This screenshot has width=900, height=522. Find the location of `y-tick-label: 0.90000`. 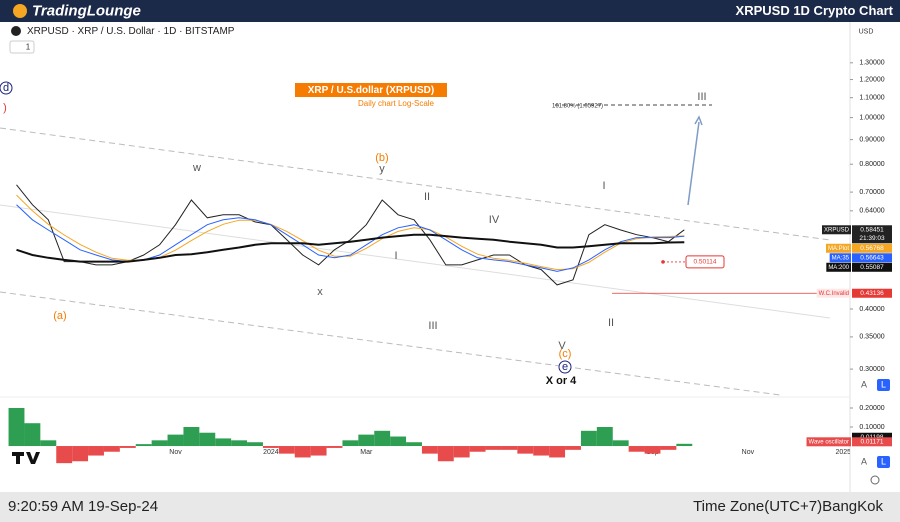

y-tick-label: 0.90000 is located at coordinates (871, 139).